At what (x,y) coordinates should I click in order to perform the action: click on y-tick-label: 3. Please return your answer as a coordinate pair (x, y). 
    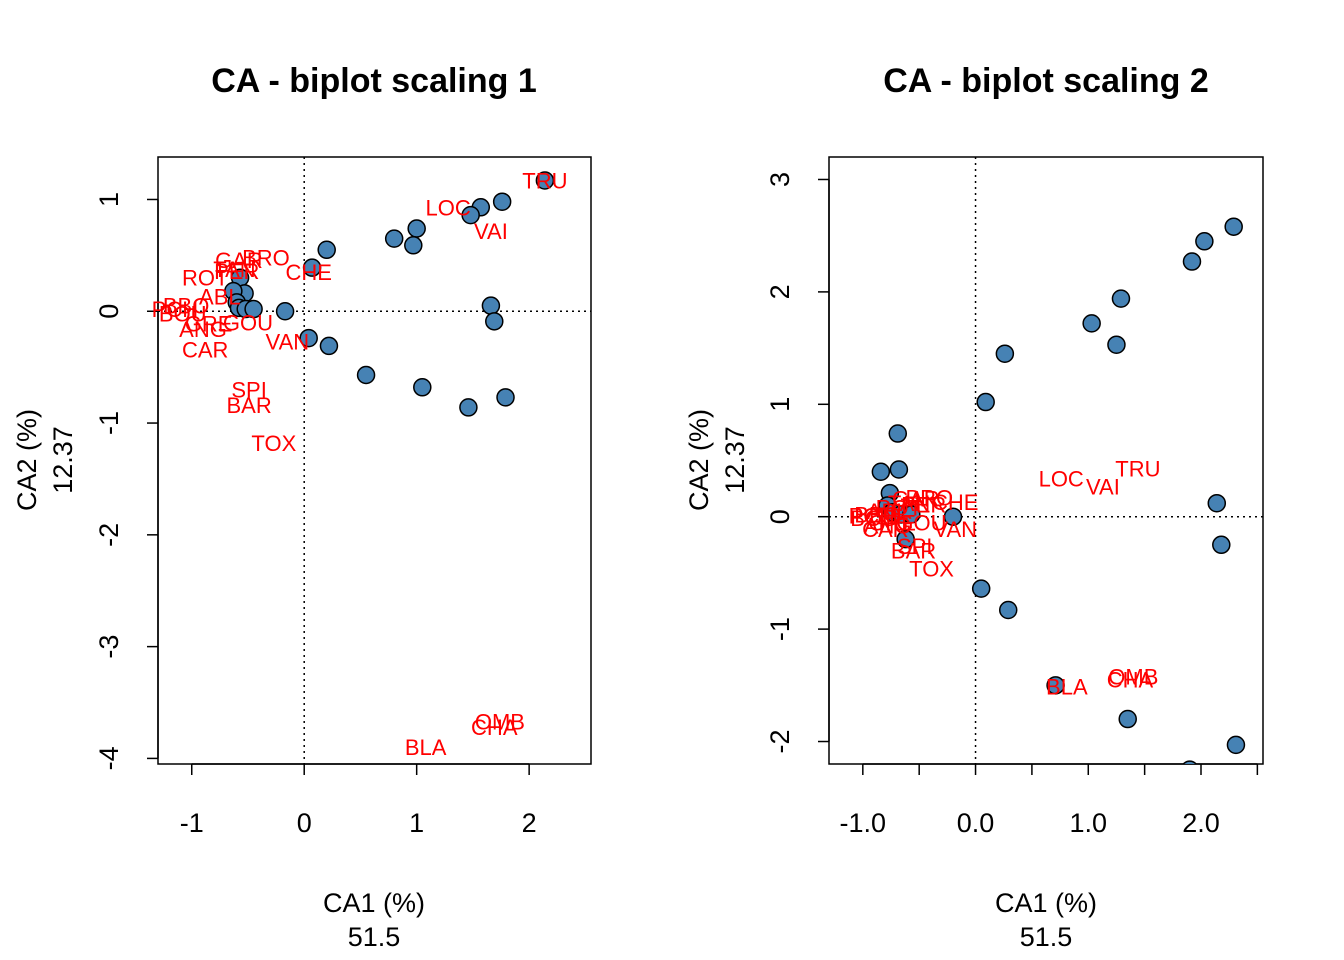
    Looking at the image, I should click on (780, 179).